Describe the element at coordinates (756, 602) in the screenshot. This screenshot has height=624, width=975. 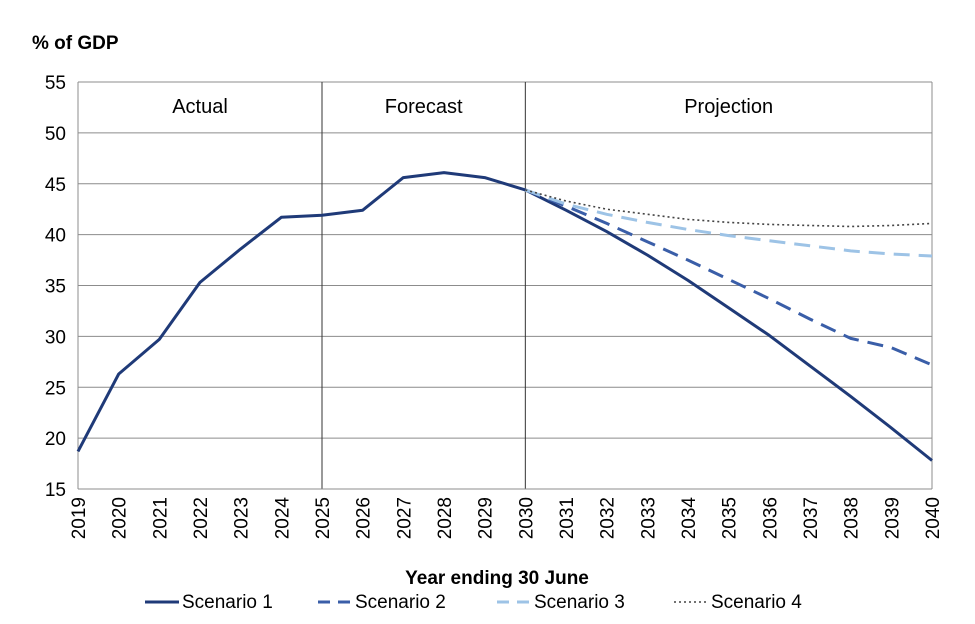
I see `legend-label: Scenario 4` at that location.